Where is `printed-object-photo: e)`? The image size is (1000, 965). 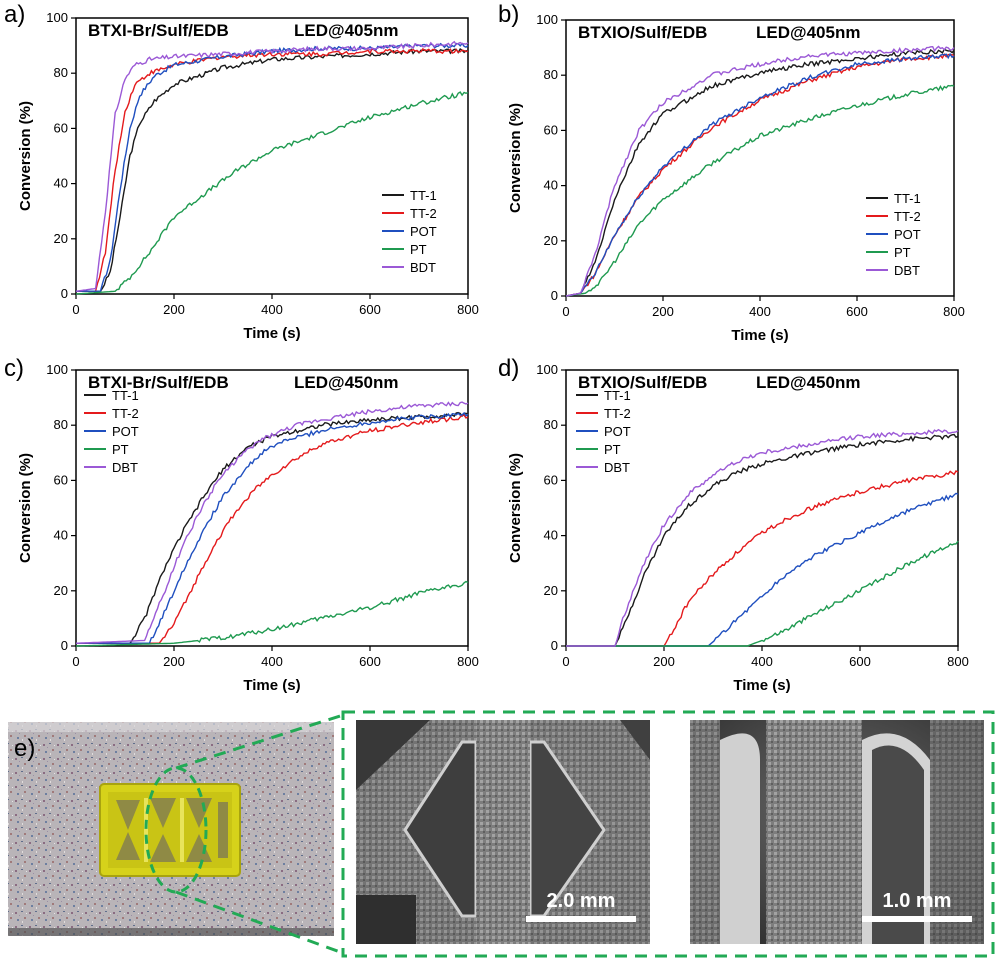
printed-object-photo: e) is located at coordinates (171, 829).